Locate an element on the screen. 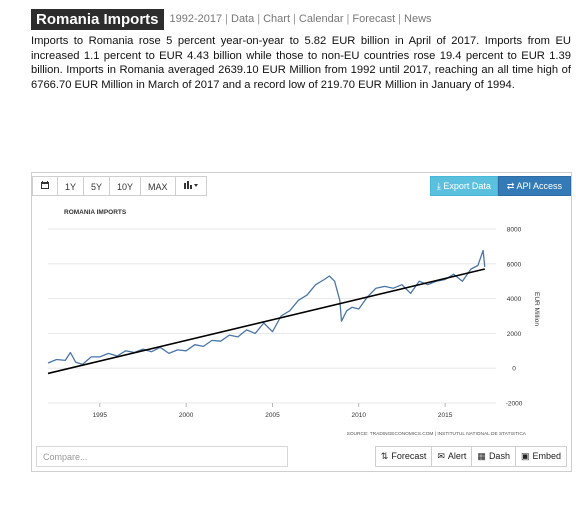 The image size is (576, 521). embed-button: ▣ Embed is located at coordinates (540, 456).